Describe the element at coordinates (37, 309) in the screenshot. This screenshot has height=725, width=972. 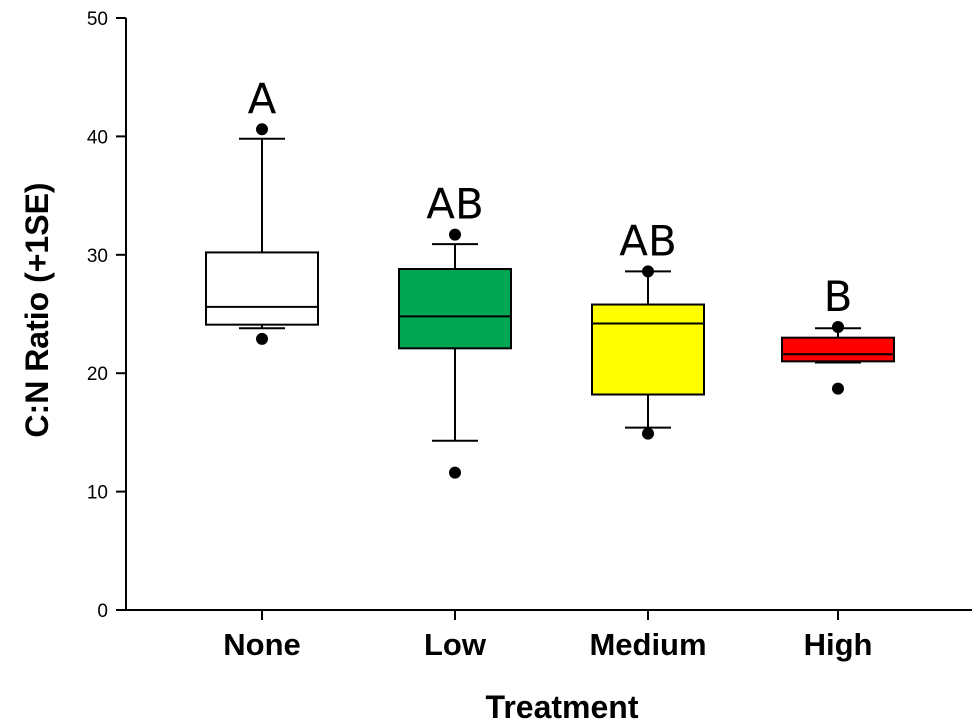
I see `y-axis-title: C:N Ratio (+1SE)` at that location.